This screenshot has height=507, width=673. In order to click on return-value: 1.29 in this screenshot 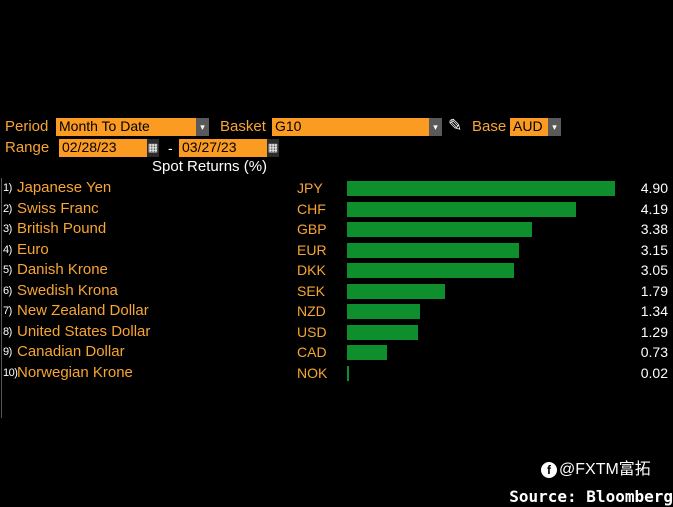, I will do `click(654, 331)`.